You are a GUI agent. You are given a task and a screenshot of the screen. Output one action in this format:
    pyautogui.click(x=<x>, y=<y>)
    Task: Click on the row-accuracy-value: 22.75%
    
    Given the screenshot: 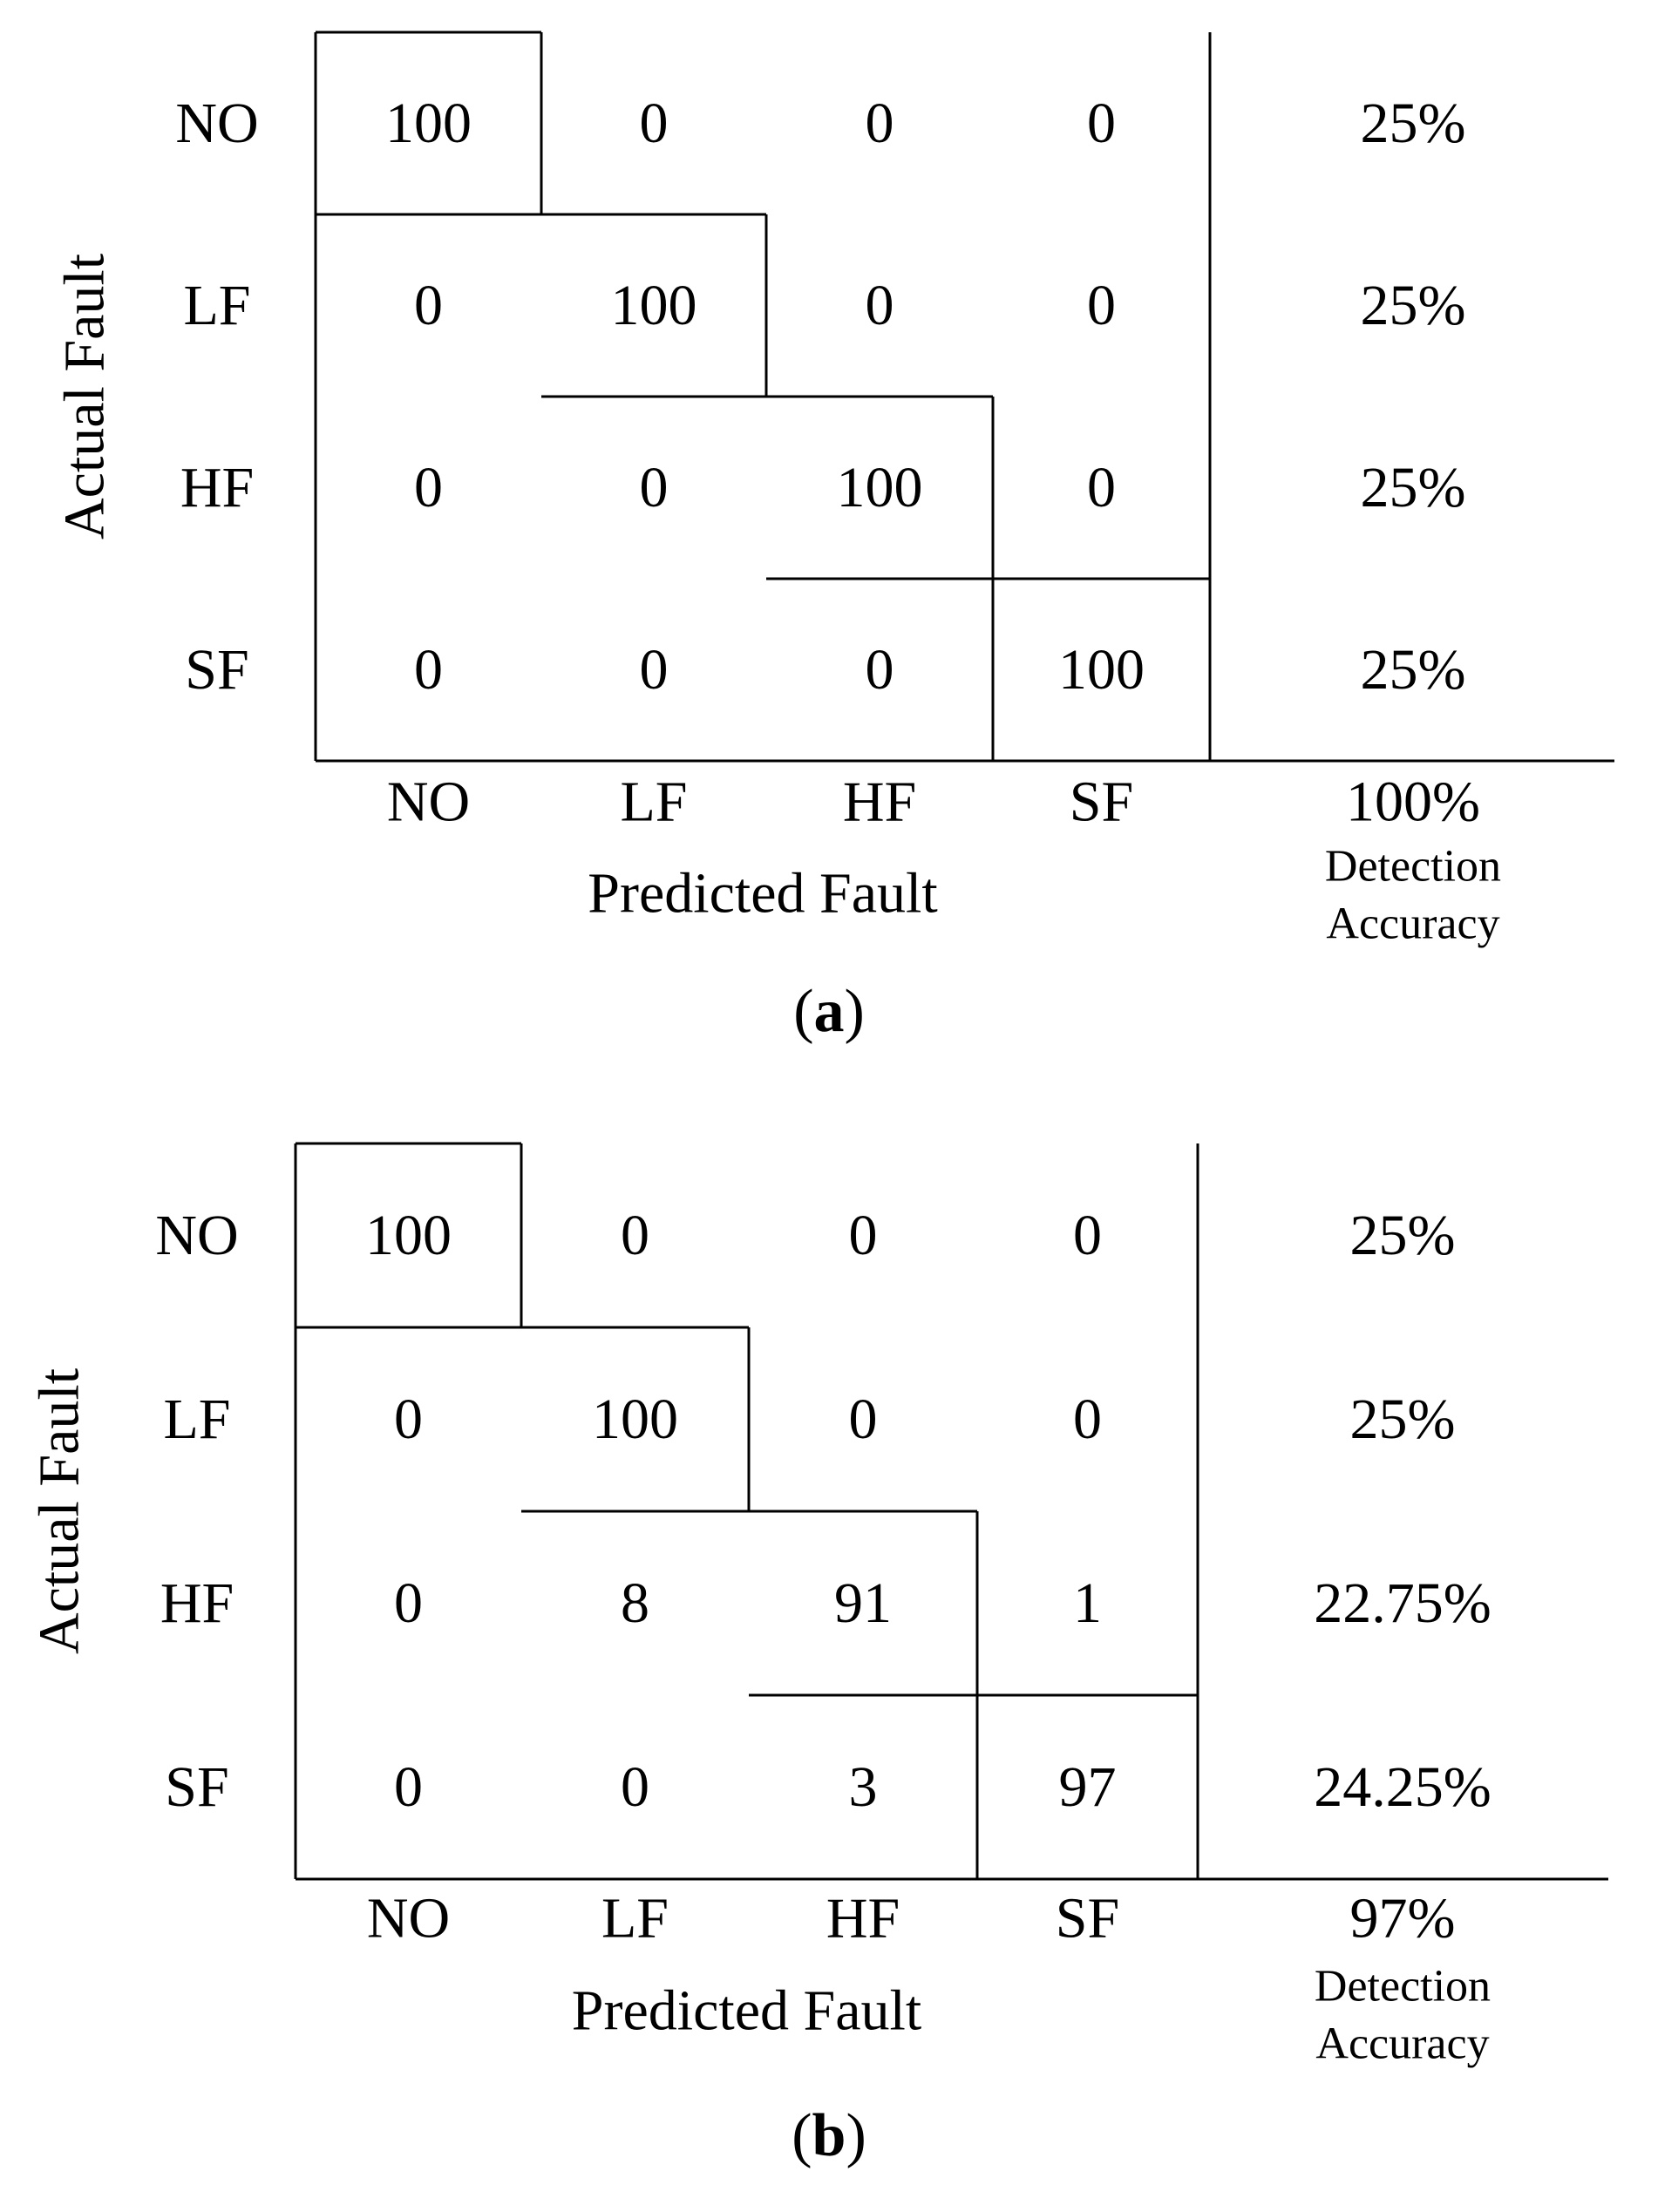 What is the action you would take?
    pyautogui.click(x=1402, y=1603)
    